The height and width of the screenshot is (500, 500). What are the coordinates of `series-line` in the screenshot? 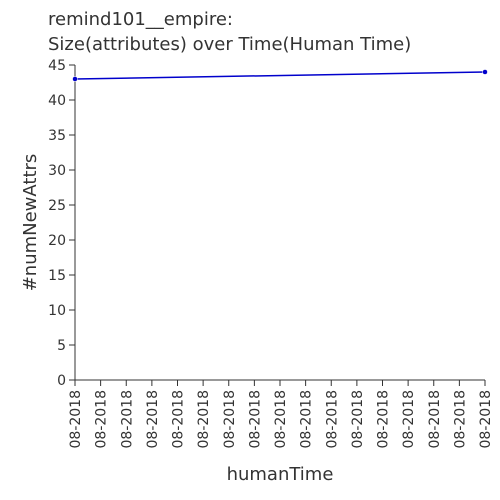 It's located at (280, 75).